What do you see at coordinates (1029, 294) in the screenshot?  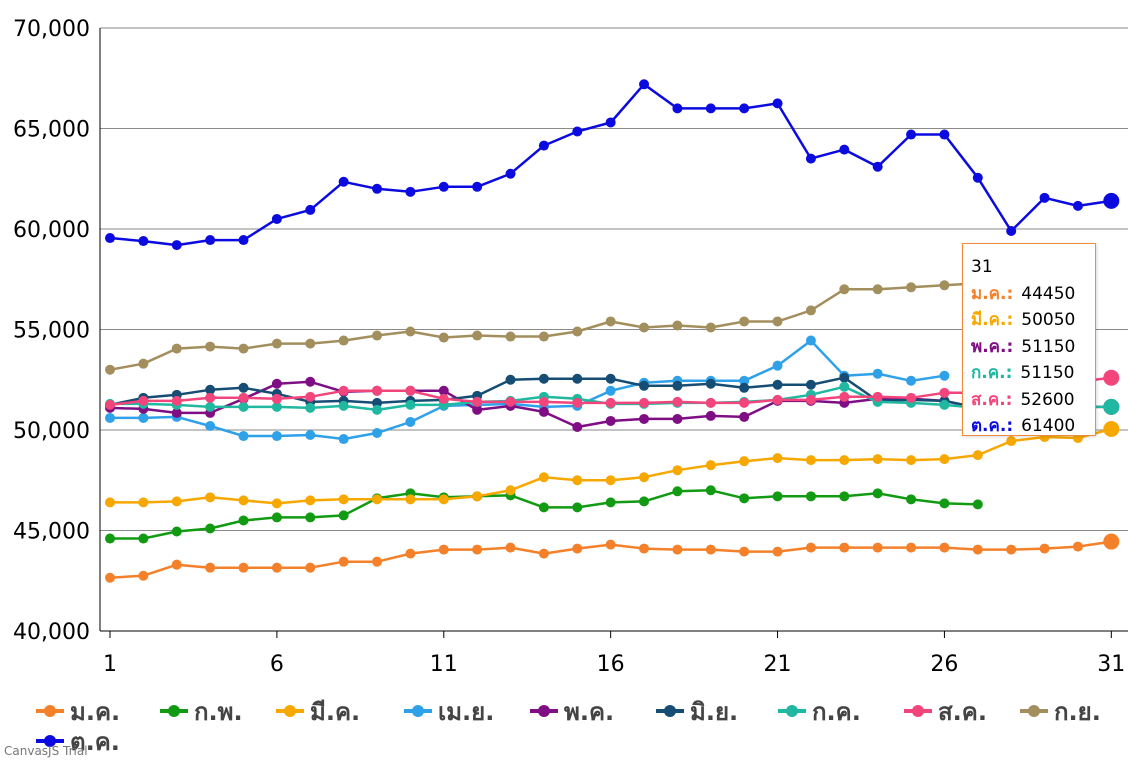 I see `tooltip-row: ม.ค.: 44450` at bounding box center [1029, 294].